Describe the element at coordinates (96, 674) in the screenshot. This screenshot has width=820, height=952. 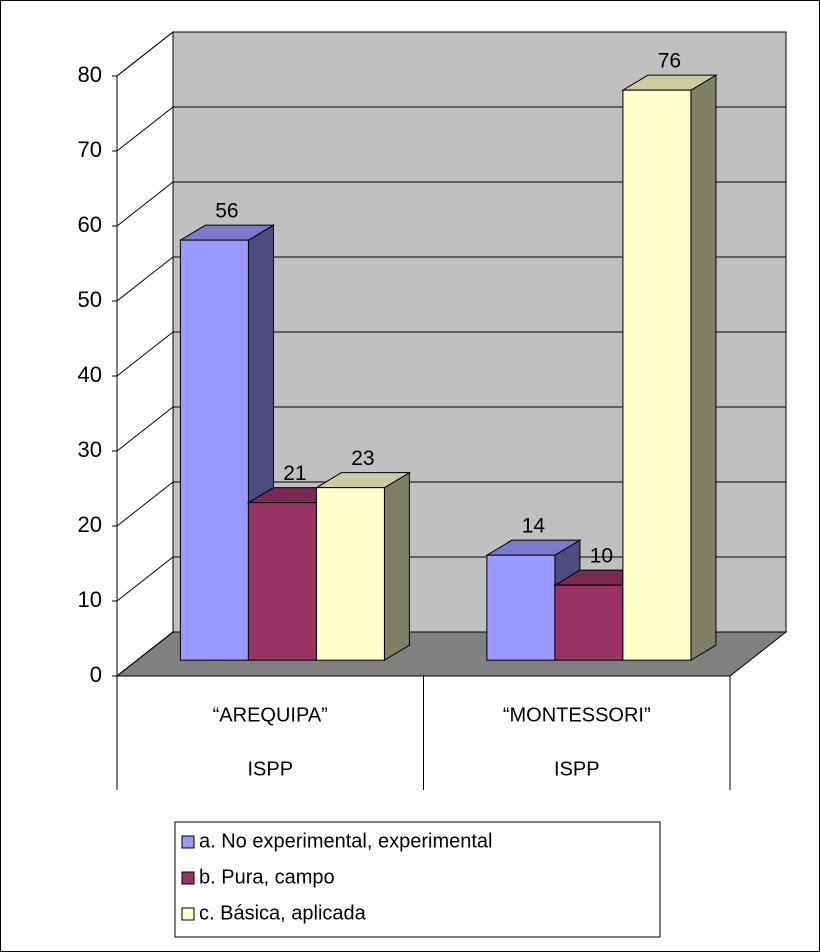
I see `y-tick-label: 0` at that location.